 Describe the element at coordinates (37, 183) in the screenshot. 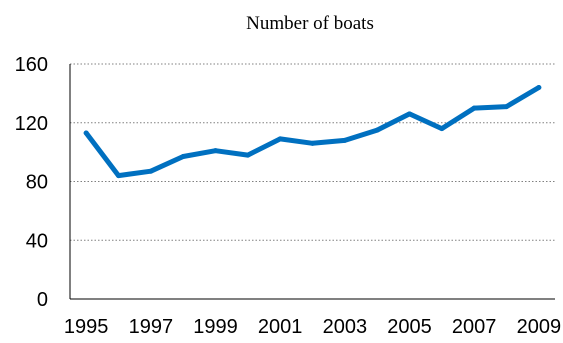

I see `y-tick-label: 80` at that location.